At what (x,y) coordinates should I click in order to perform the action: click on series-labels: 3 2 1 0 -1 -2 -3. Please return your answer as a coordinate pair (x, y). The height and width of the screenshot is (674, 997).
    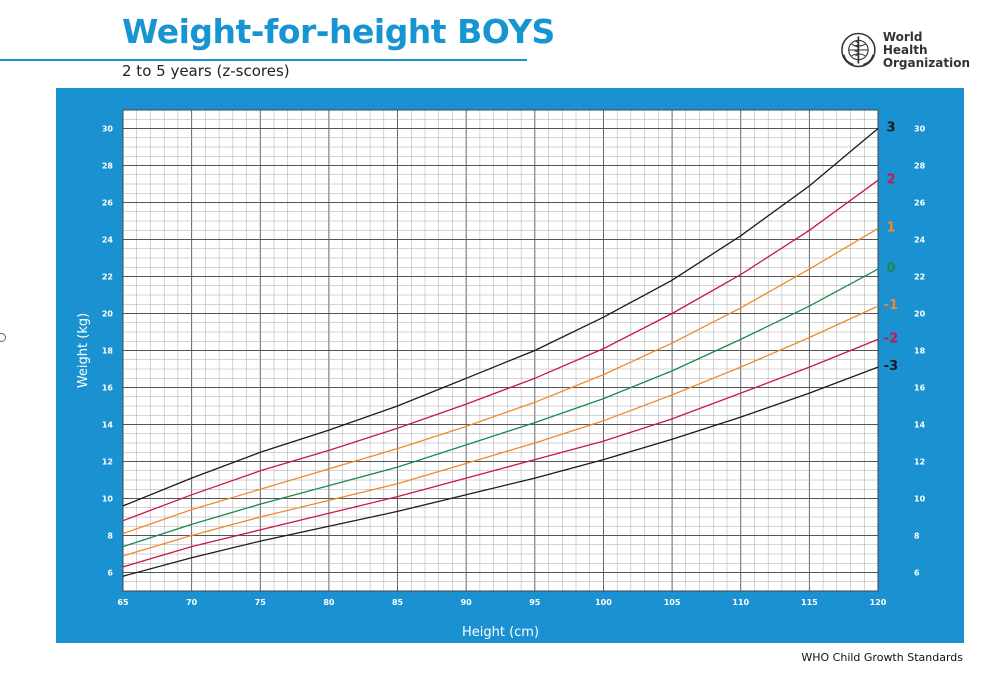
    Looking at the image, I should click on (891, 248).